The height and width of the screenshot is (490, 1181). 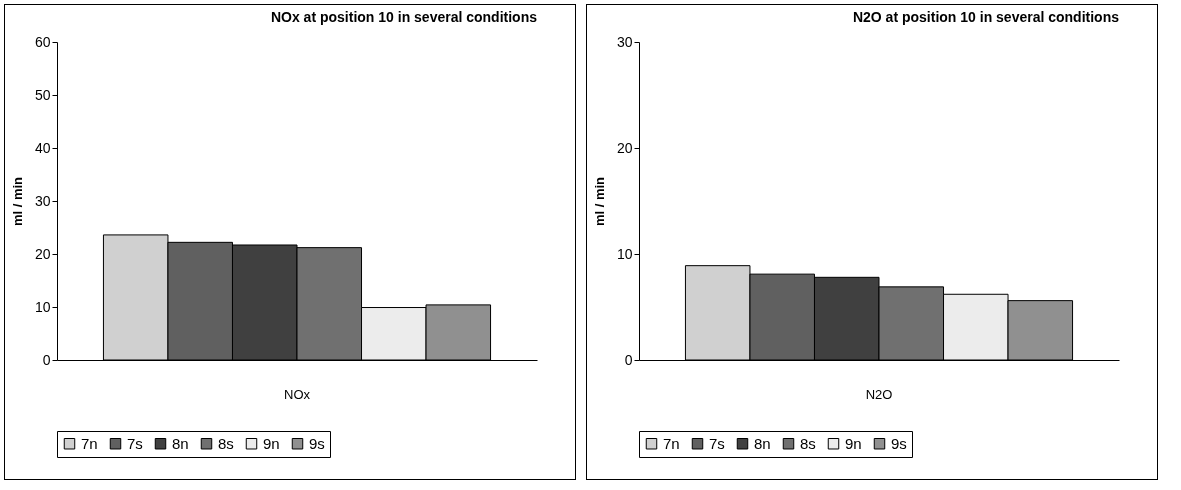 What do you see at coordinates (986, 17) in the screenshot?
I see `chart-title: N2O at position 10 in several conditions` at bounding box center [986, 17].